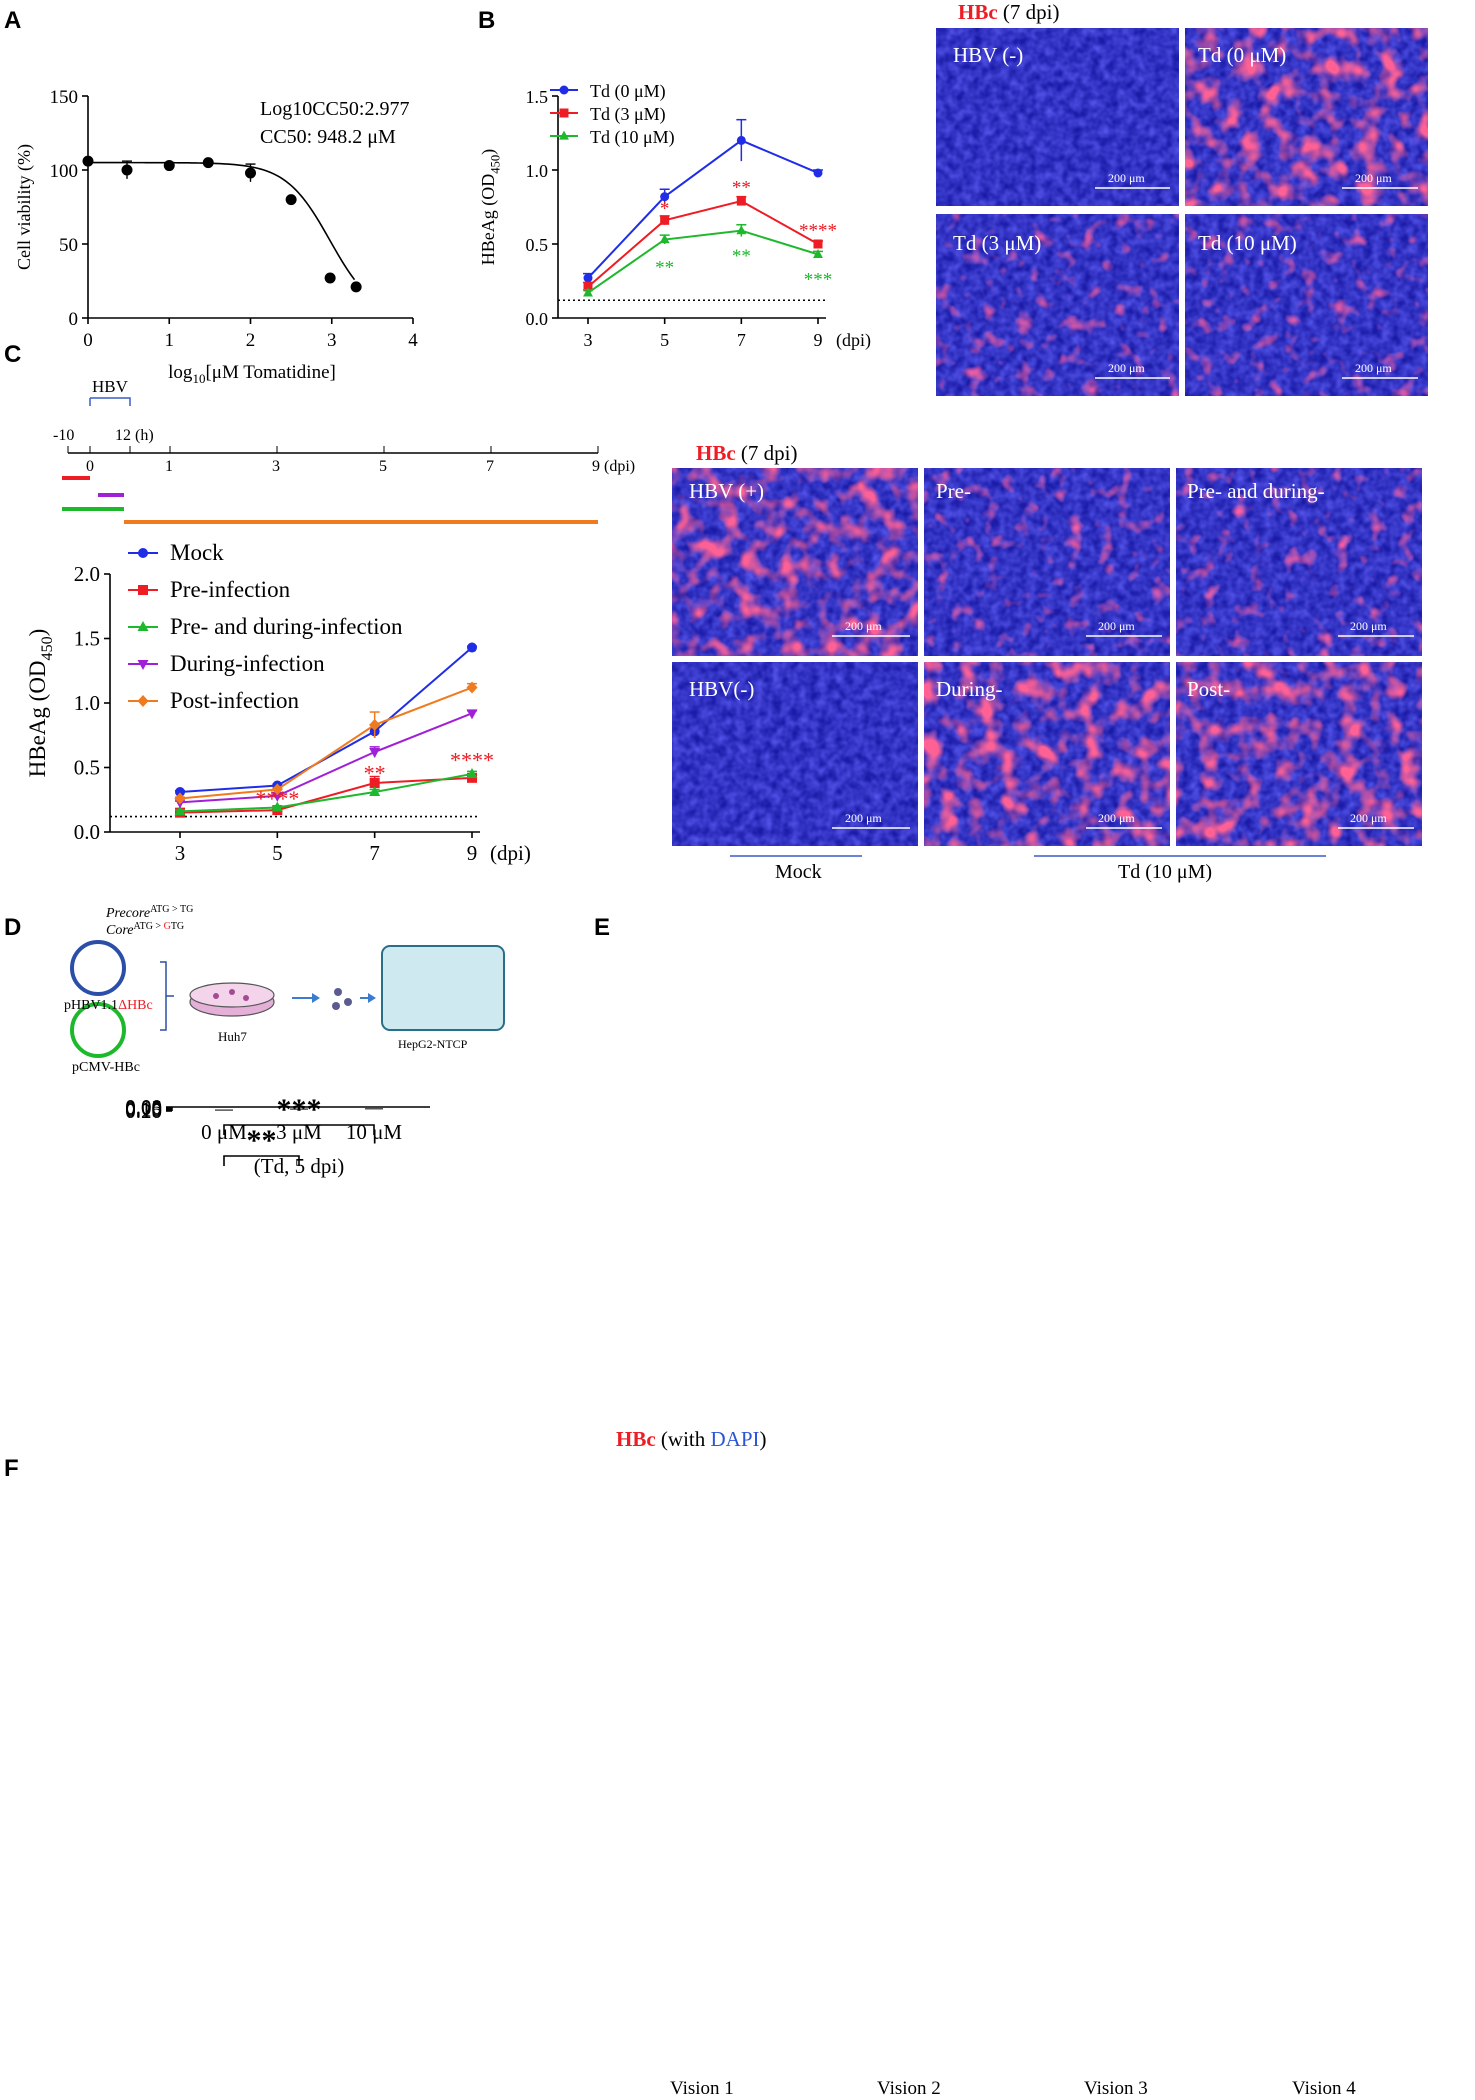 This screenshot has height=2100, width=1475. I want to click on core-mutation-a: ATG >, so click(148, 926).